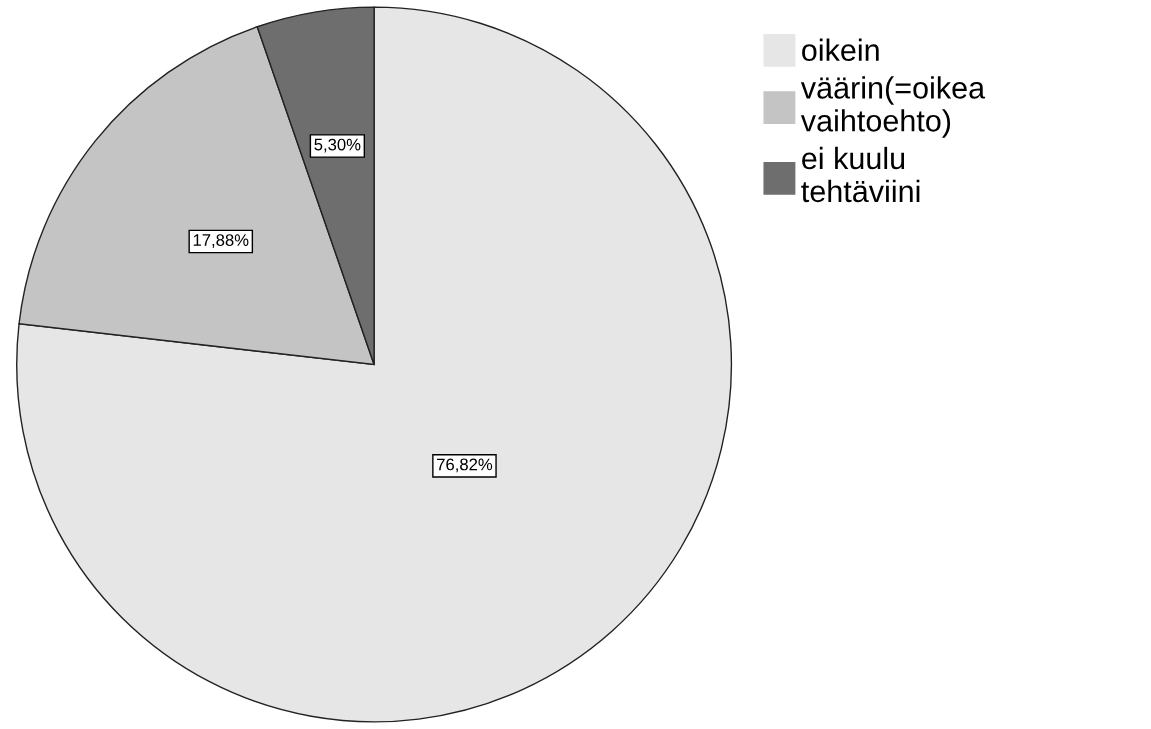  Describe the element at coordinates (465, 465) in the screenshot. I see `data-label: 76,82%` at that location.